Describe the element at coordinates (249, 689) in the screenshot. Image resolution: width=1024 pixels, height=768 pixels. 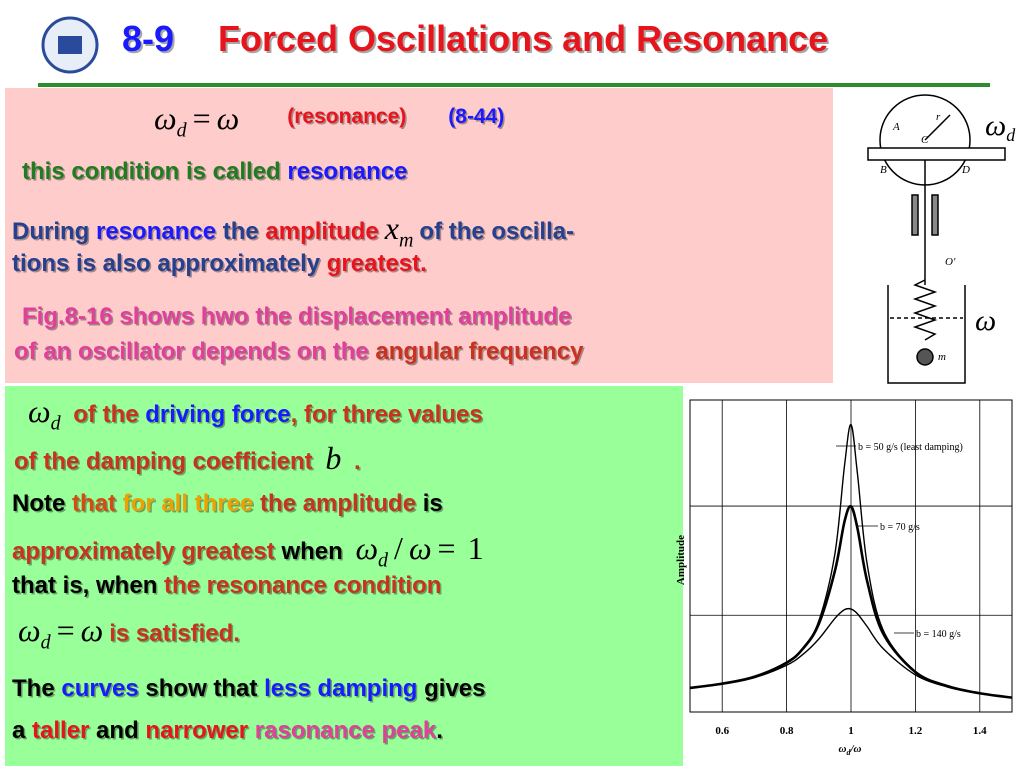
I see `text-line: The curves show that less damping gives` at that location.